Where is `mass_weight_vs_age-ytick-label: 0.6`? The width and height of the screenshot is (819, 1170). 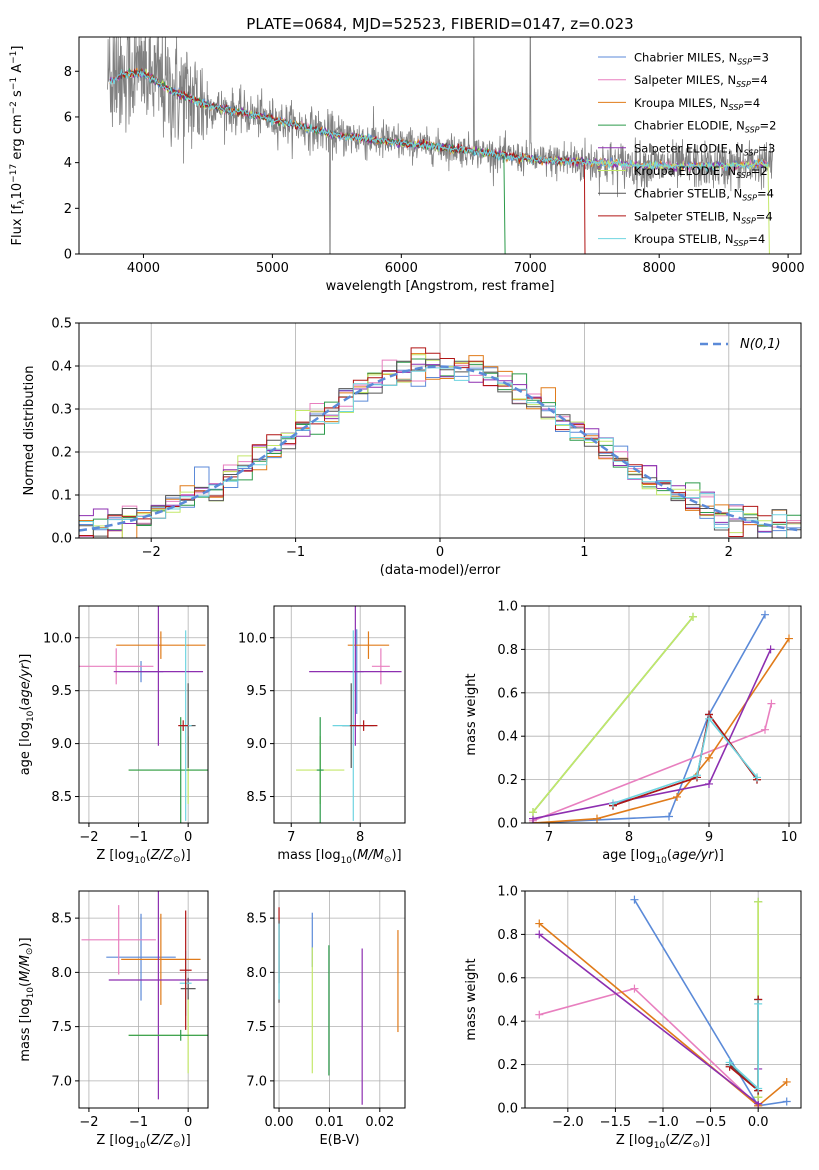 mass_weight_vs_age-ytick-label: 0.6 is located at coordinates (507, 693).